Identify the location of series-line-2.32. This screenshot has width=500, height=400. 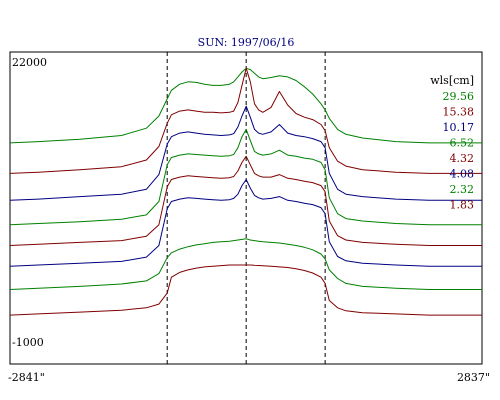
(245, 264).